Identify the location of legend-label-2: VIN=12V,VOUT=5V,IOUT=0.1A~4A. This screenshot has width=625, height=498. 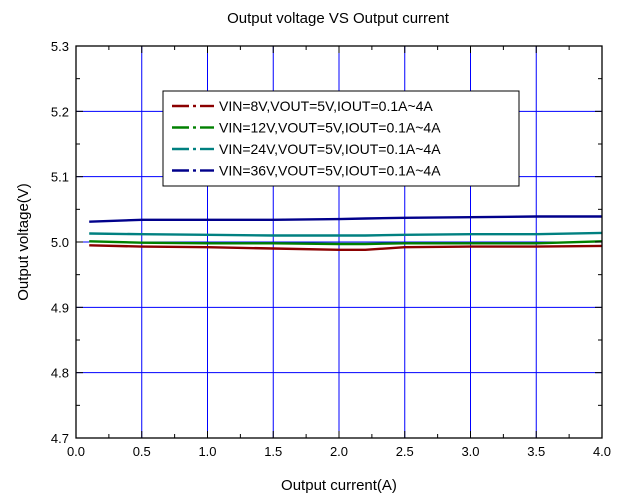
(330, 128).